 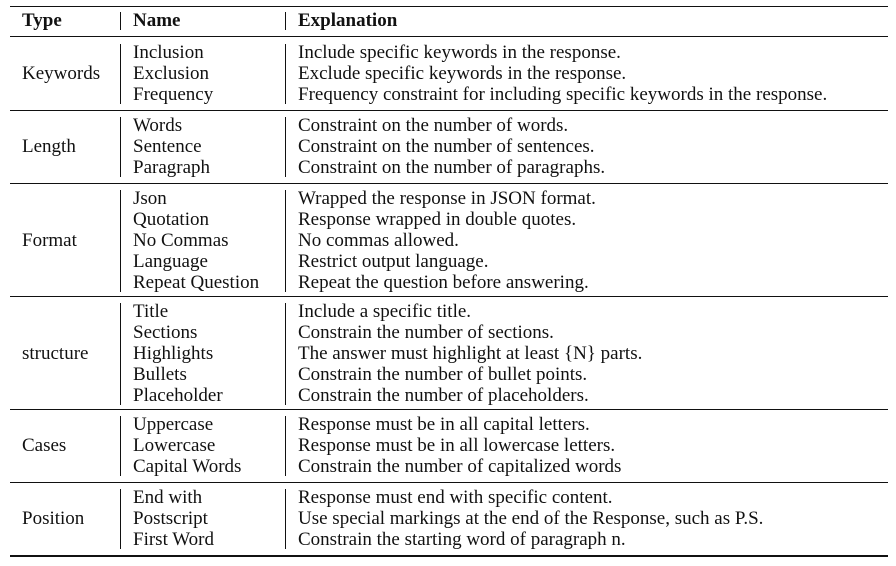 I want to click on constraint-name: Placeholder, so click(x=178, y=395).